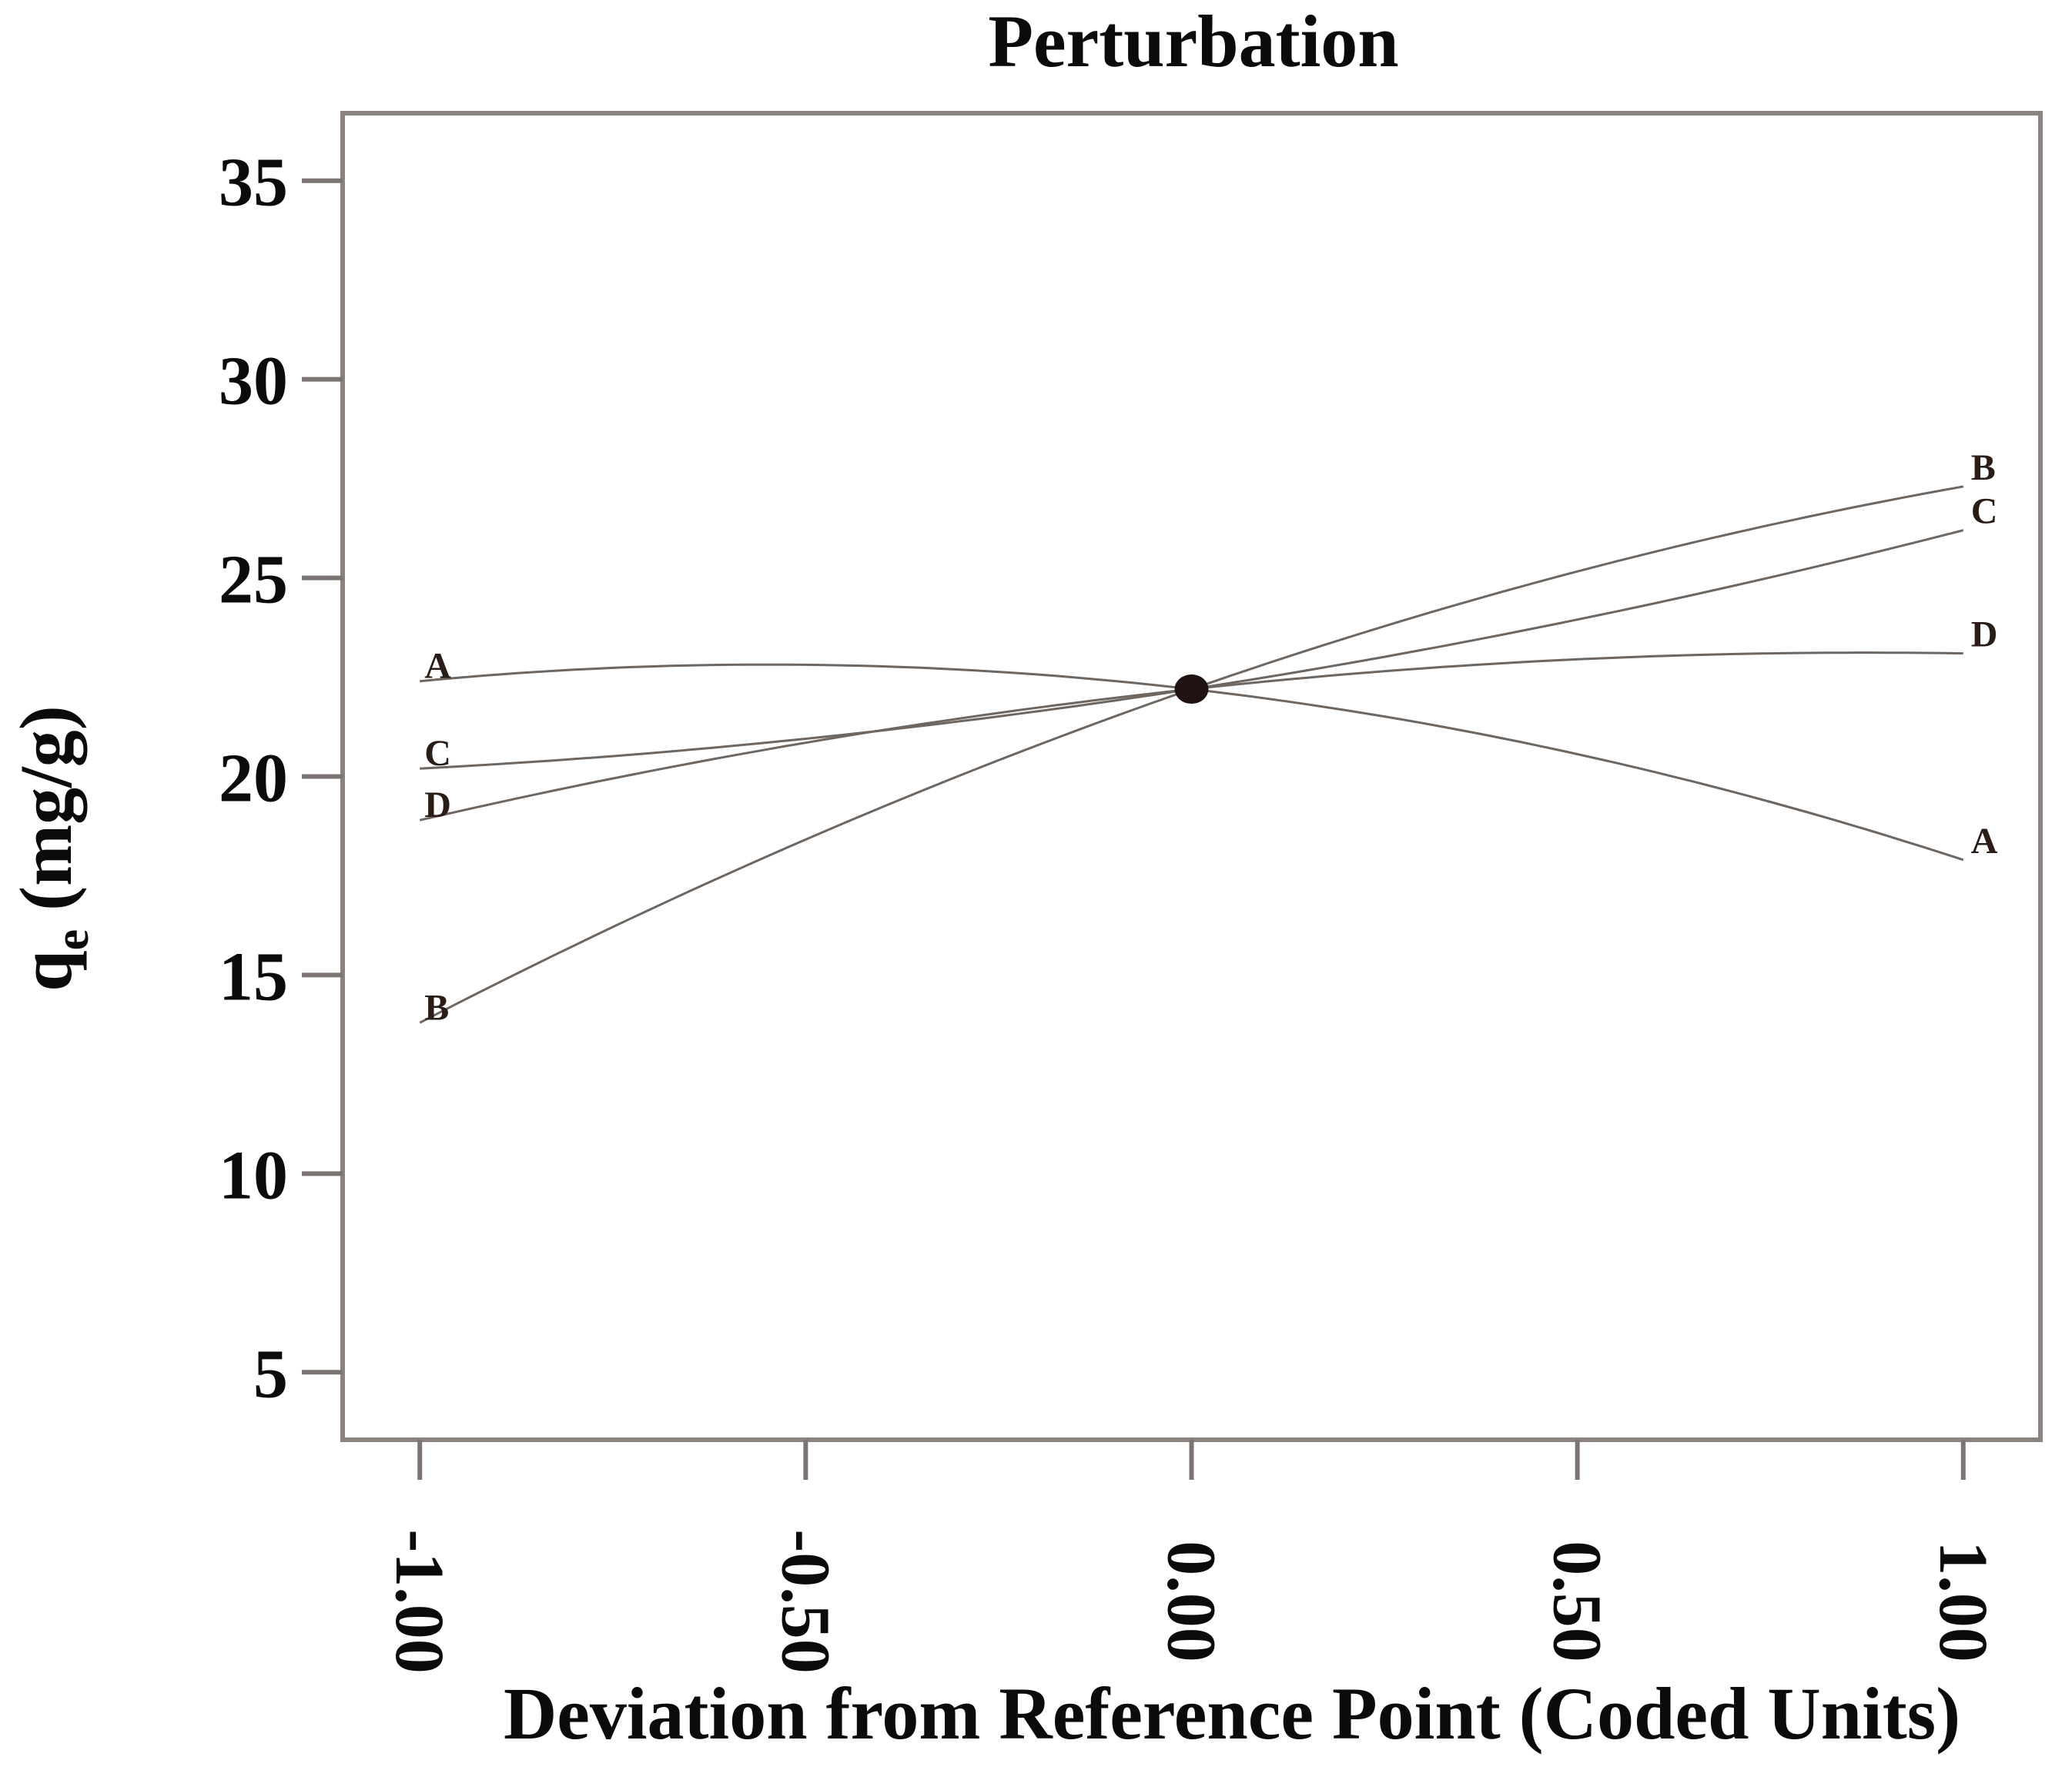  What do you see at coordinates (254, 977) in the screenshot?
I see `y-tick-label: 15` at bounding box center [254, 977].